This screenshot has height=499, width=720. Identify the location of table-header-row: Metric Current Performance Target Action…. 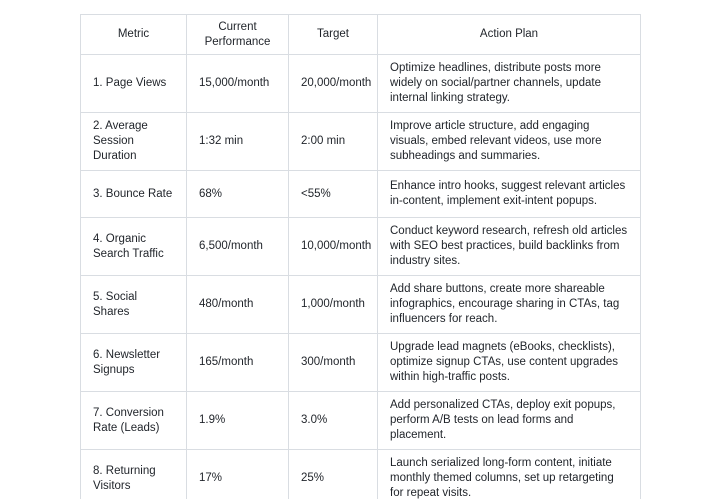
(360, 34).